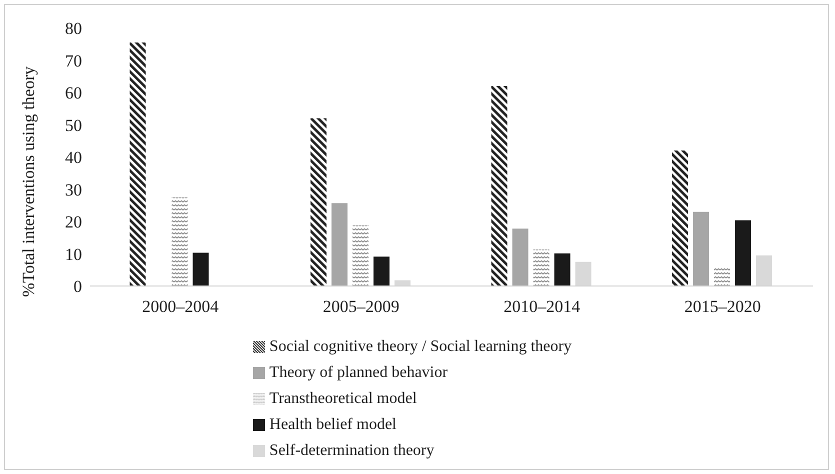 The height and width of the screenshot is (474, 835). I want to click on y-tick-label: 50, so click(73, 125).